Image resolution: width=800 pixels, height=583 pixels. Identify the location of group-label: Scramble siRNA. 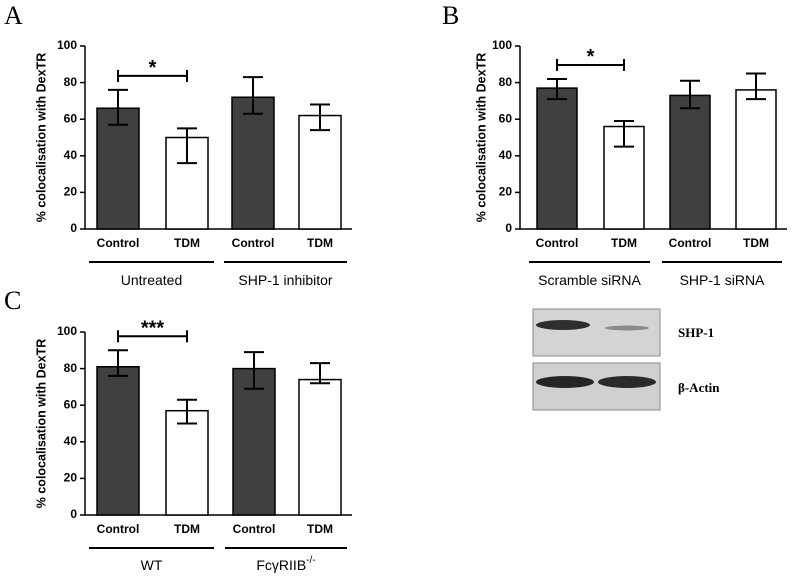
(589, 280).